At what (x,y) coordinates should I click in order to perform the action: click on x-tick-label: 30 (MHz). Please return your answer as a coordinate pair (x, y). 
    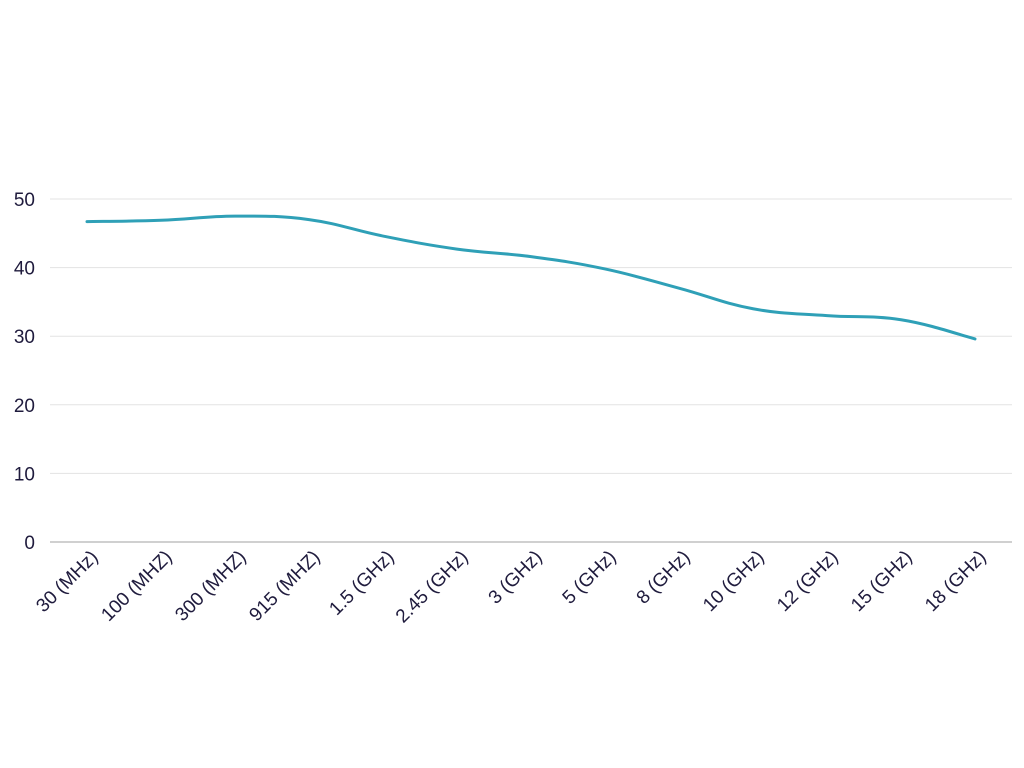
    Looking at the image, I should click on (67, 582).